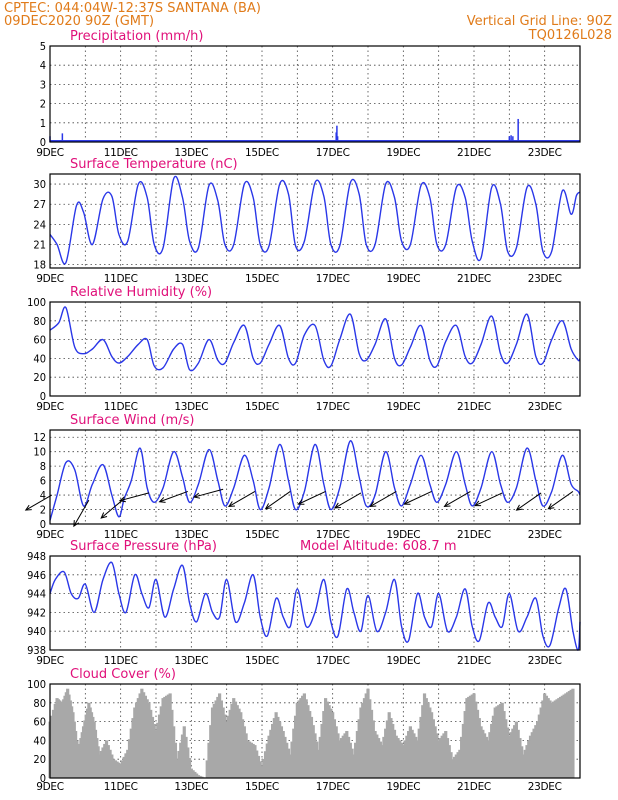  Describe the element at coordinates (141, 292) in the screenshot. I see `panel-title: Relative Humidity (%)` at that location.